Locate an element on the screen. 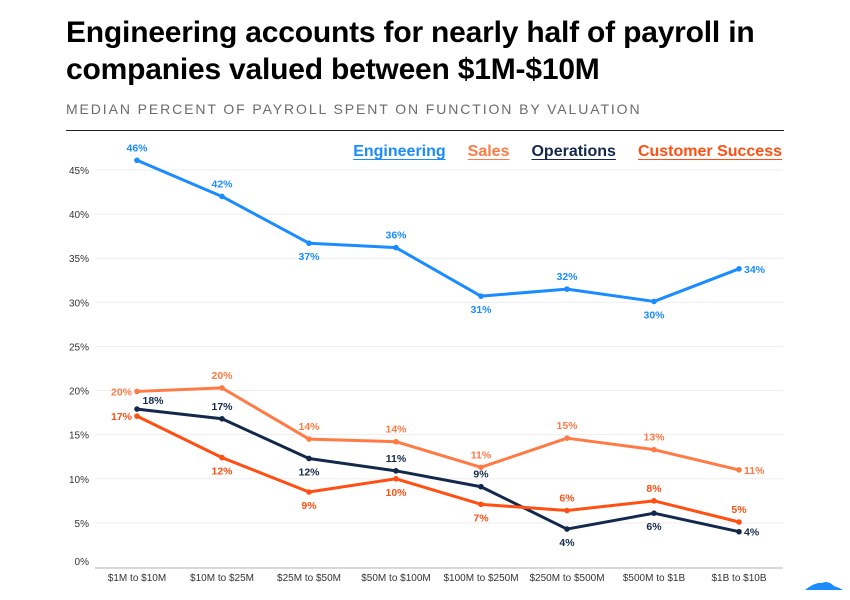 Image resolution: width=850 pixels, height=600 pixels. y-tick-label: 45% is located at coordinates (79, 171).